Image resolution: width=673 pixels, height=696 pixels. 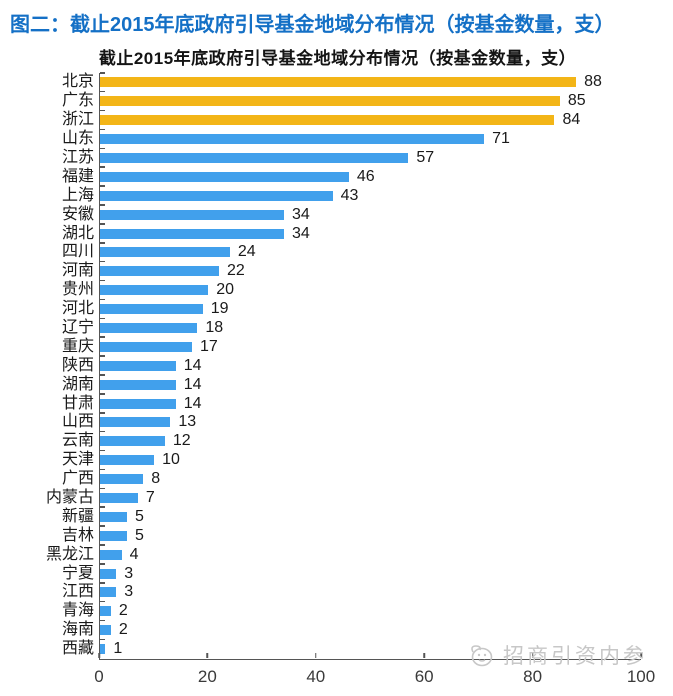 I want to click on category-label: 湖南, so click(x=77, y=384).